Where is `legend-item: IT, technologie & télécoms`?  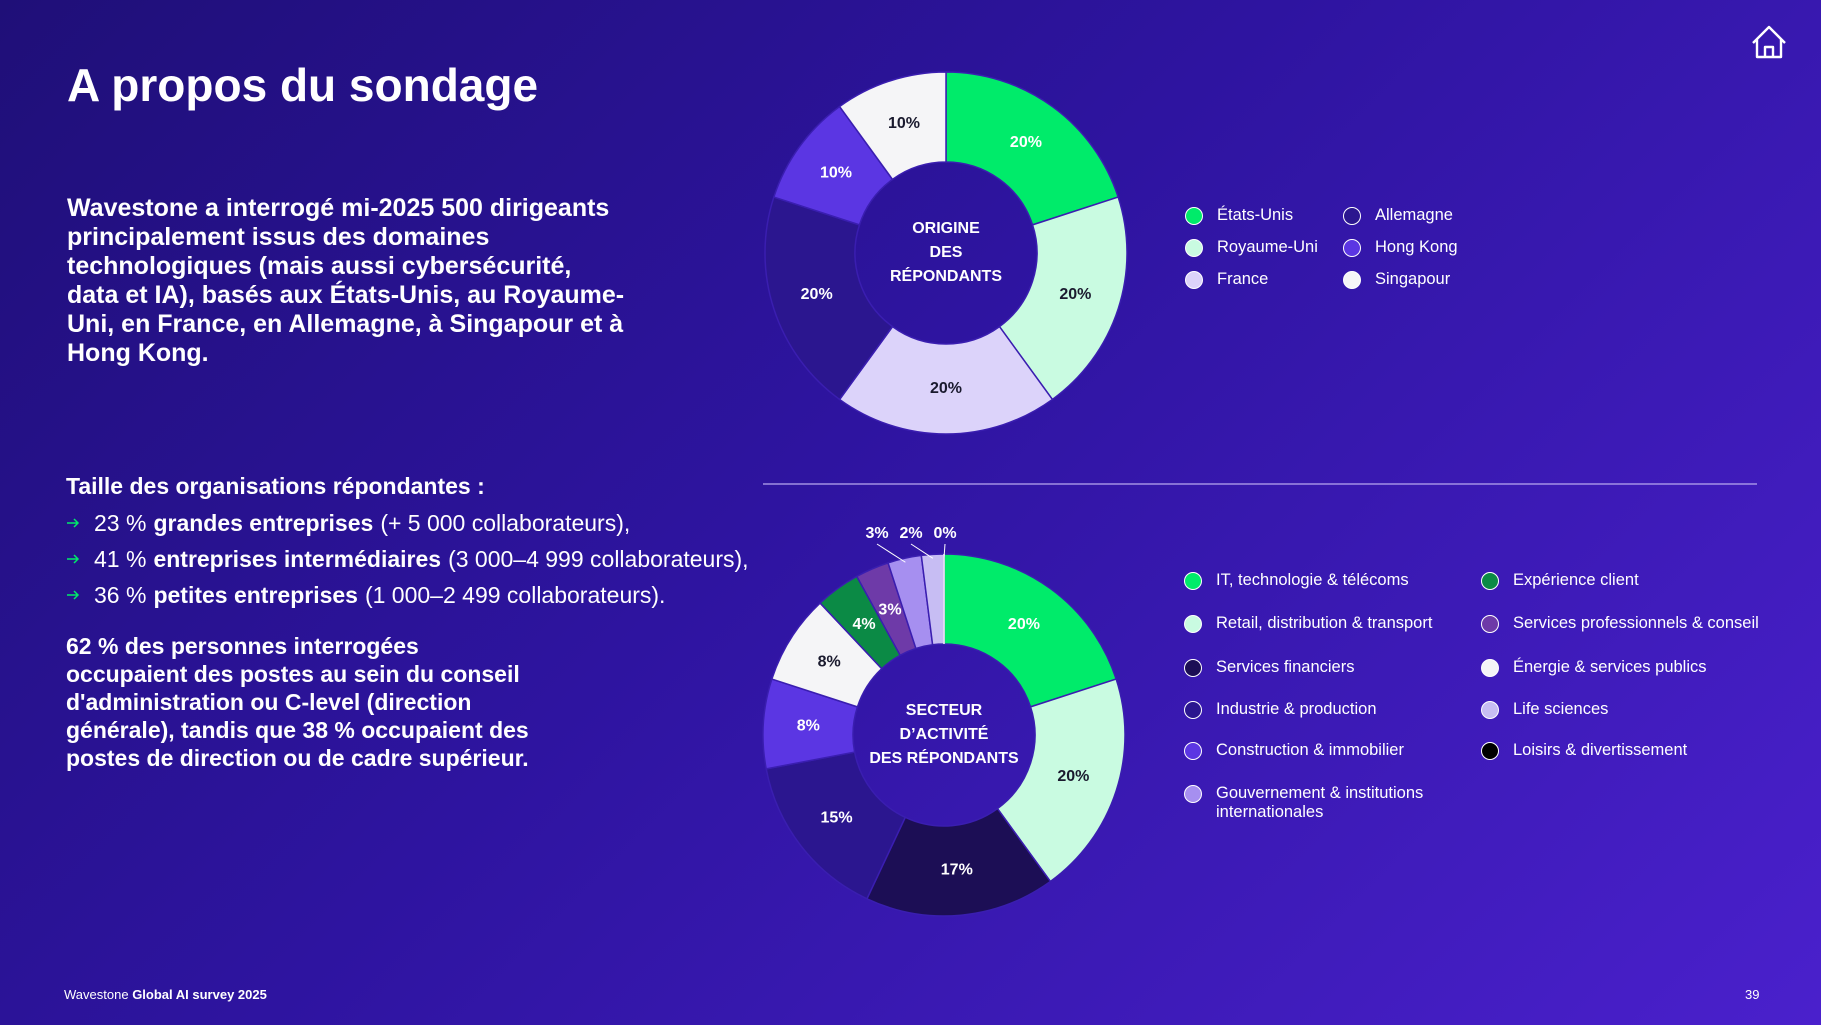
legend-item: IT, technologie & télécoms is located at coordinates (1330, 580).